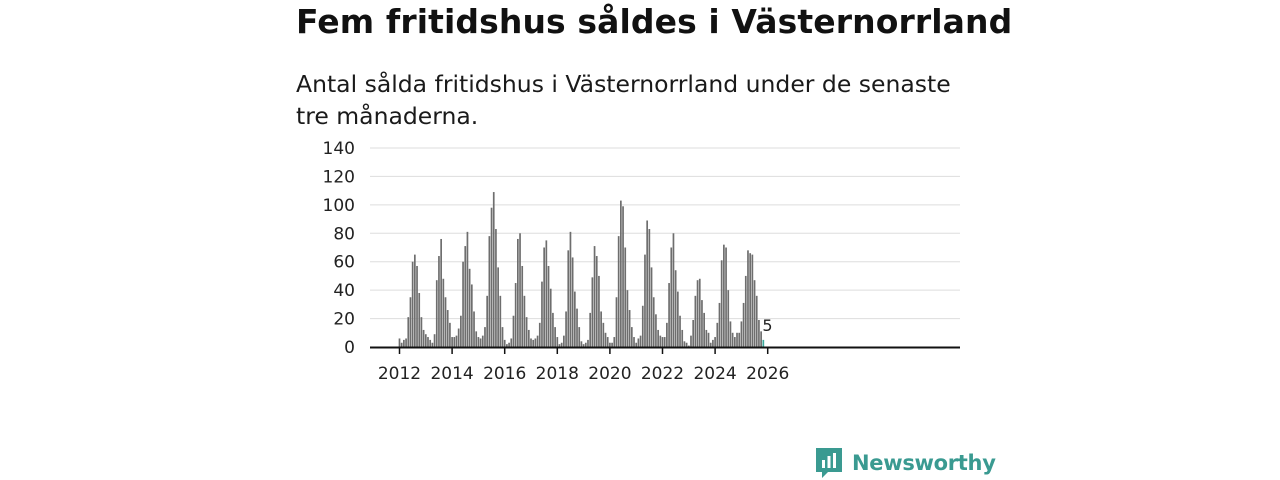  Describe the element at coordinates (344, 234) in the screenshot. I see `y-tick-label: 80` at that location.